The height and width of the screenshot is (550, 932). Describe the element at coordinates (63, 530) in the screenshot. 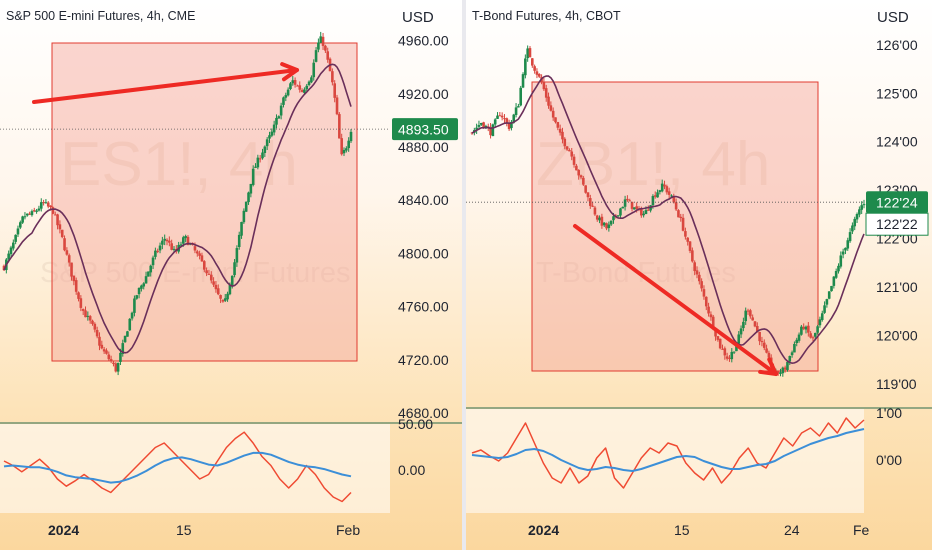

I see `sp500-x-tick-label: 2024` at that location.